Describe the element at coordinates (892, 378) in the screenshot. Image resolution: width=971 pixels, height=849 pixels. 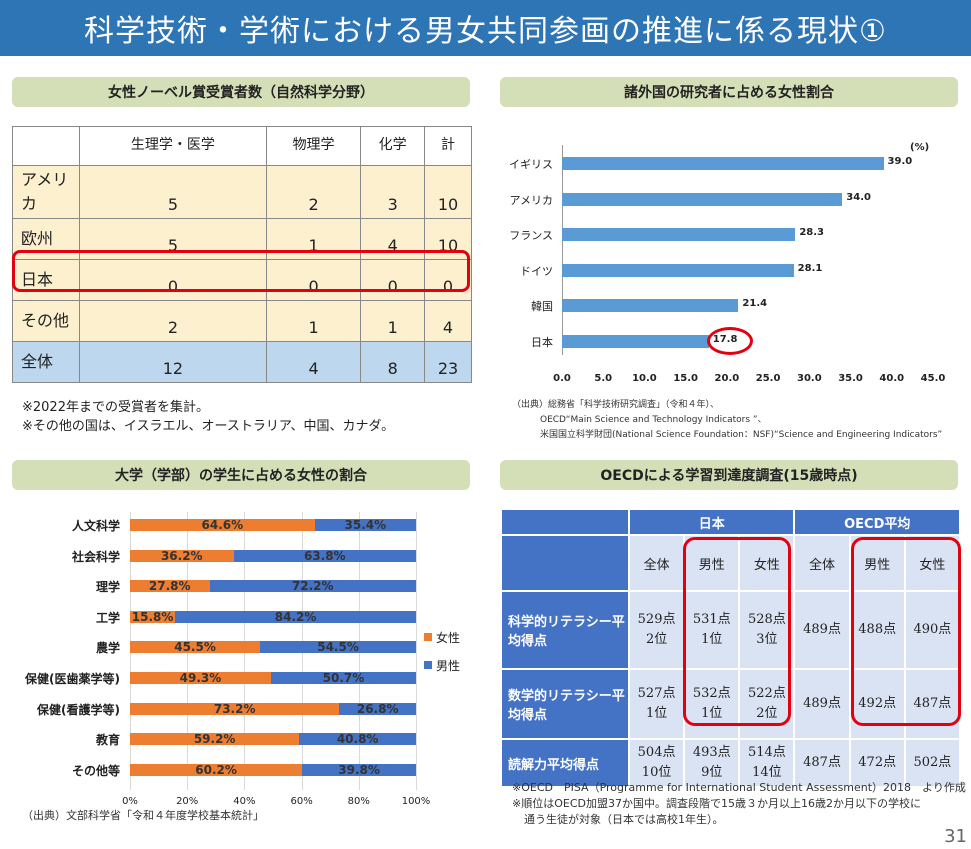
I see `x-tick-label: 40.0` at that location.